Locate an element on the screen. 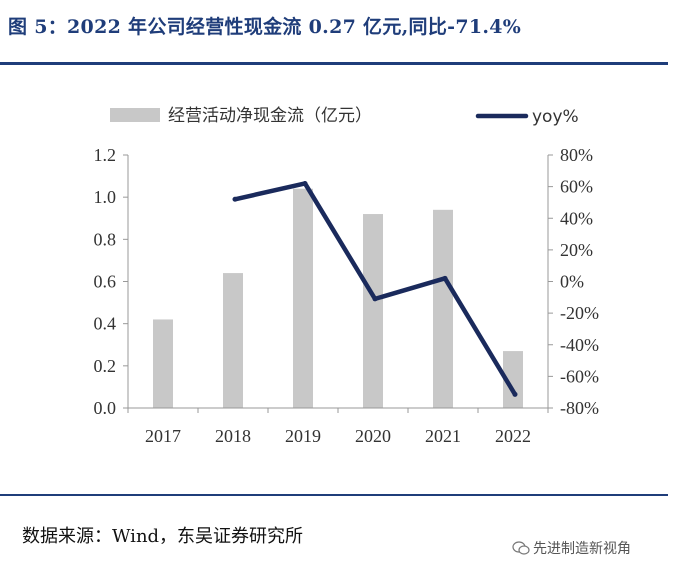  right-axis-tick-label: -20% is located at coordinates (579, 313).